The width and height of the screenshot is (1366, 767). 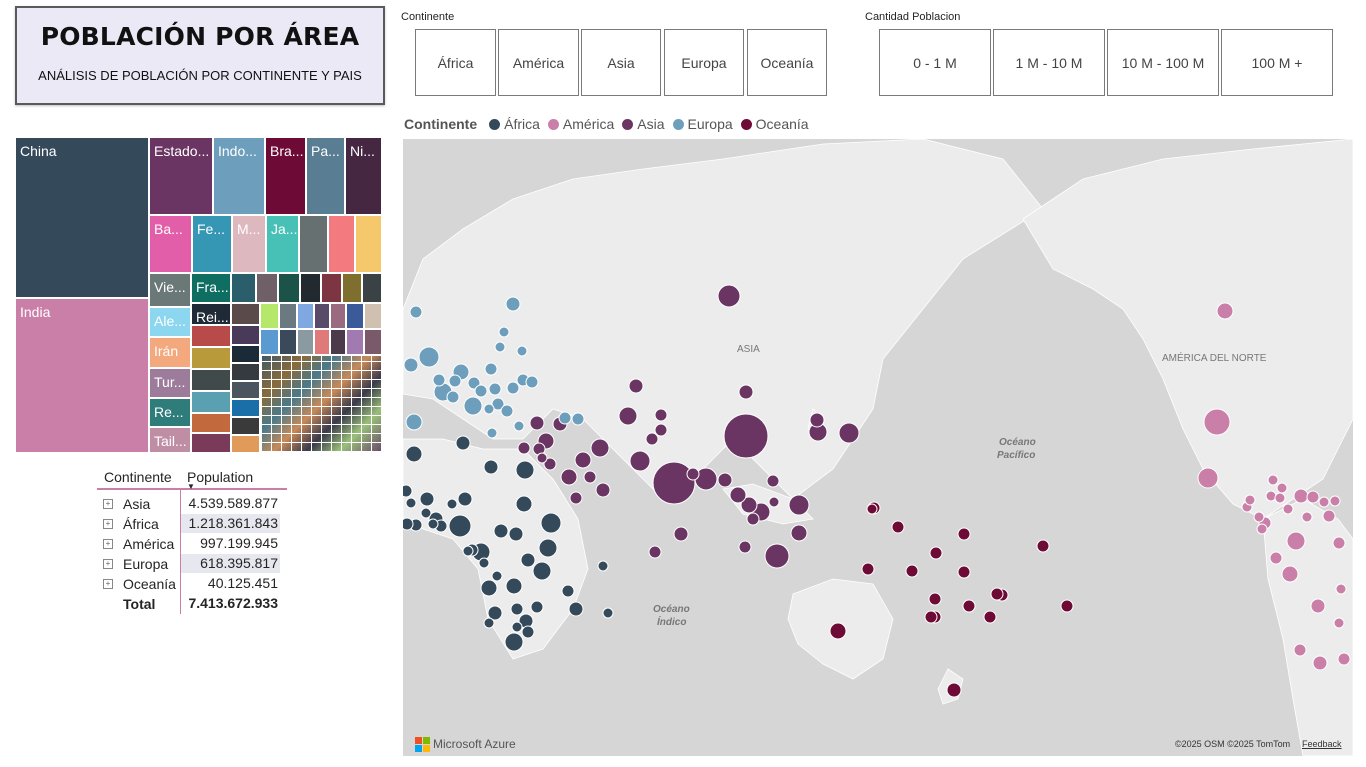 I want to click on slicer-option-oceania: Oceanía, so click(x=787, y=62).